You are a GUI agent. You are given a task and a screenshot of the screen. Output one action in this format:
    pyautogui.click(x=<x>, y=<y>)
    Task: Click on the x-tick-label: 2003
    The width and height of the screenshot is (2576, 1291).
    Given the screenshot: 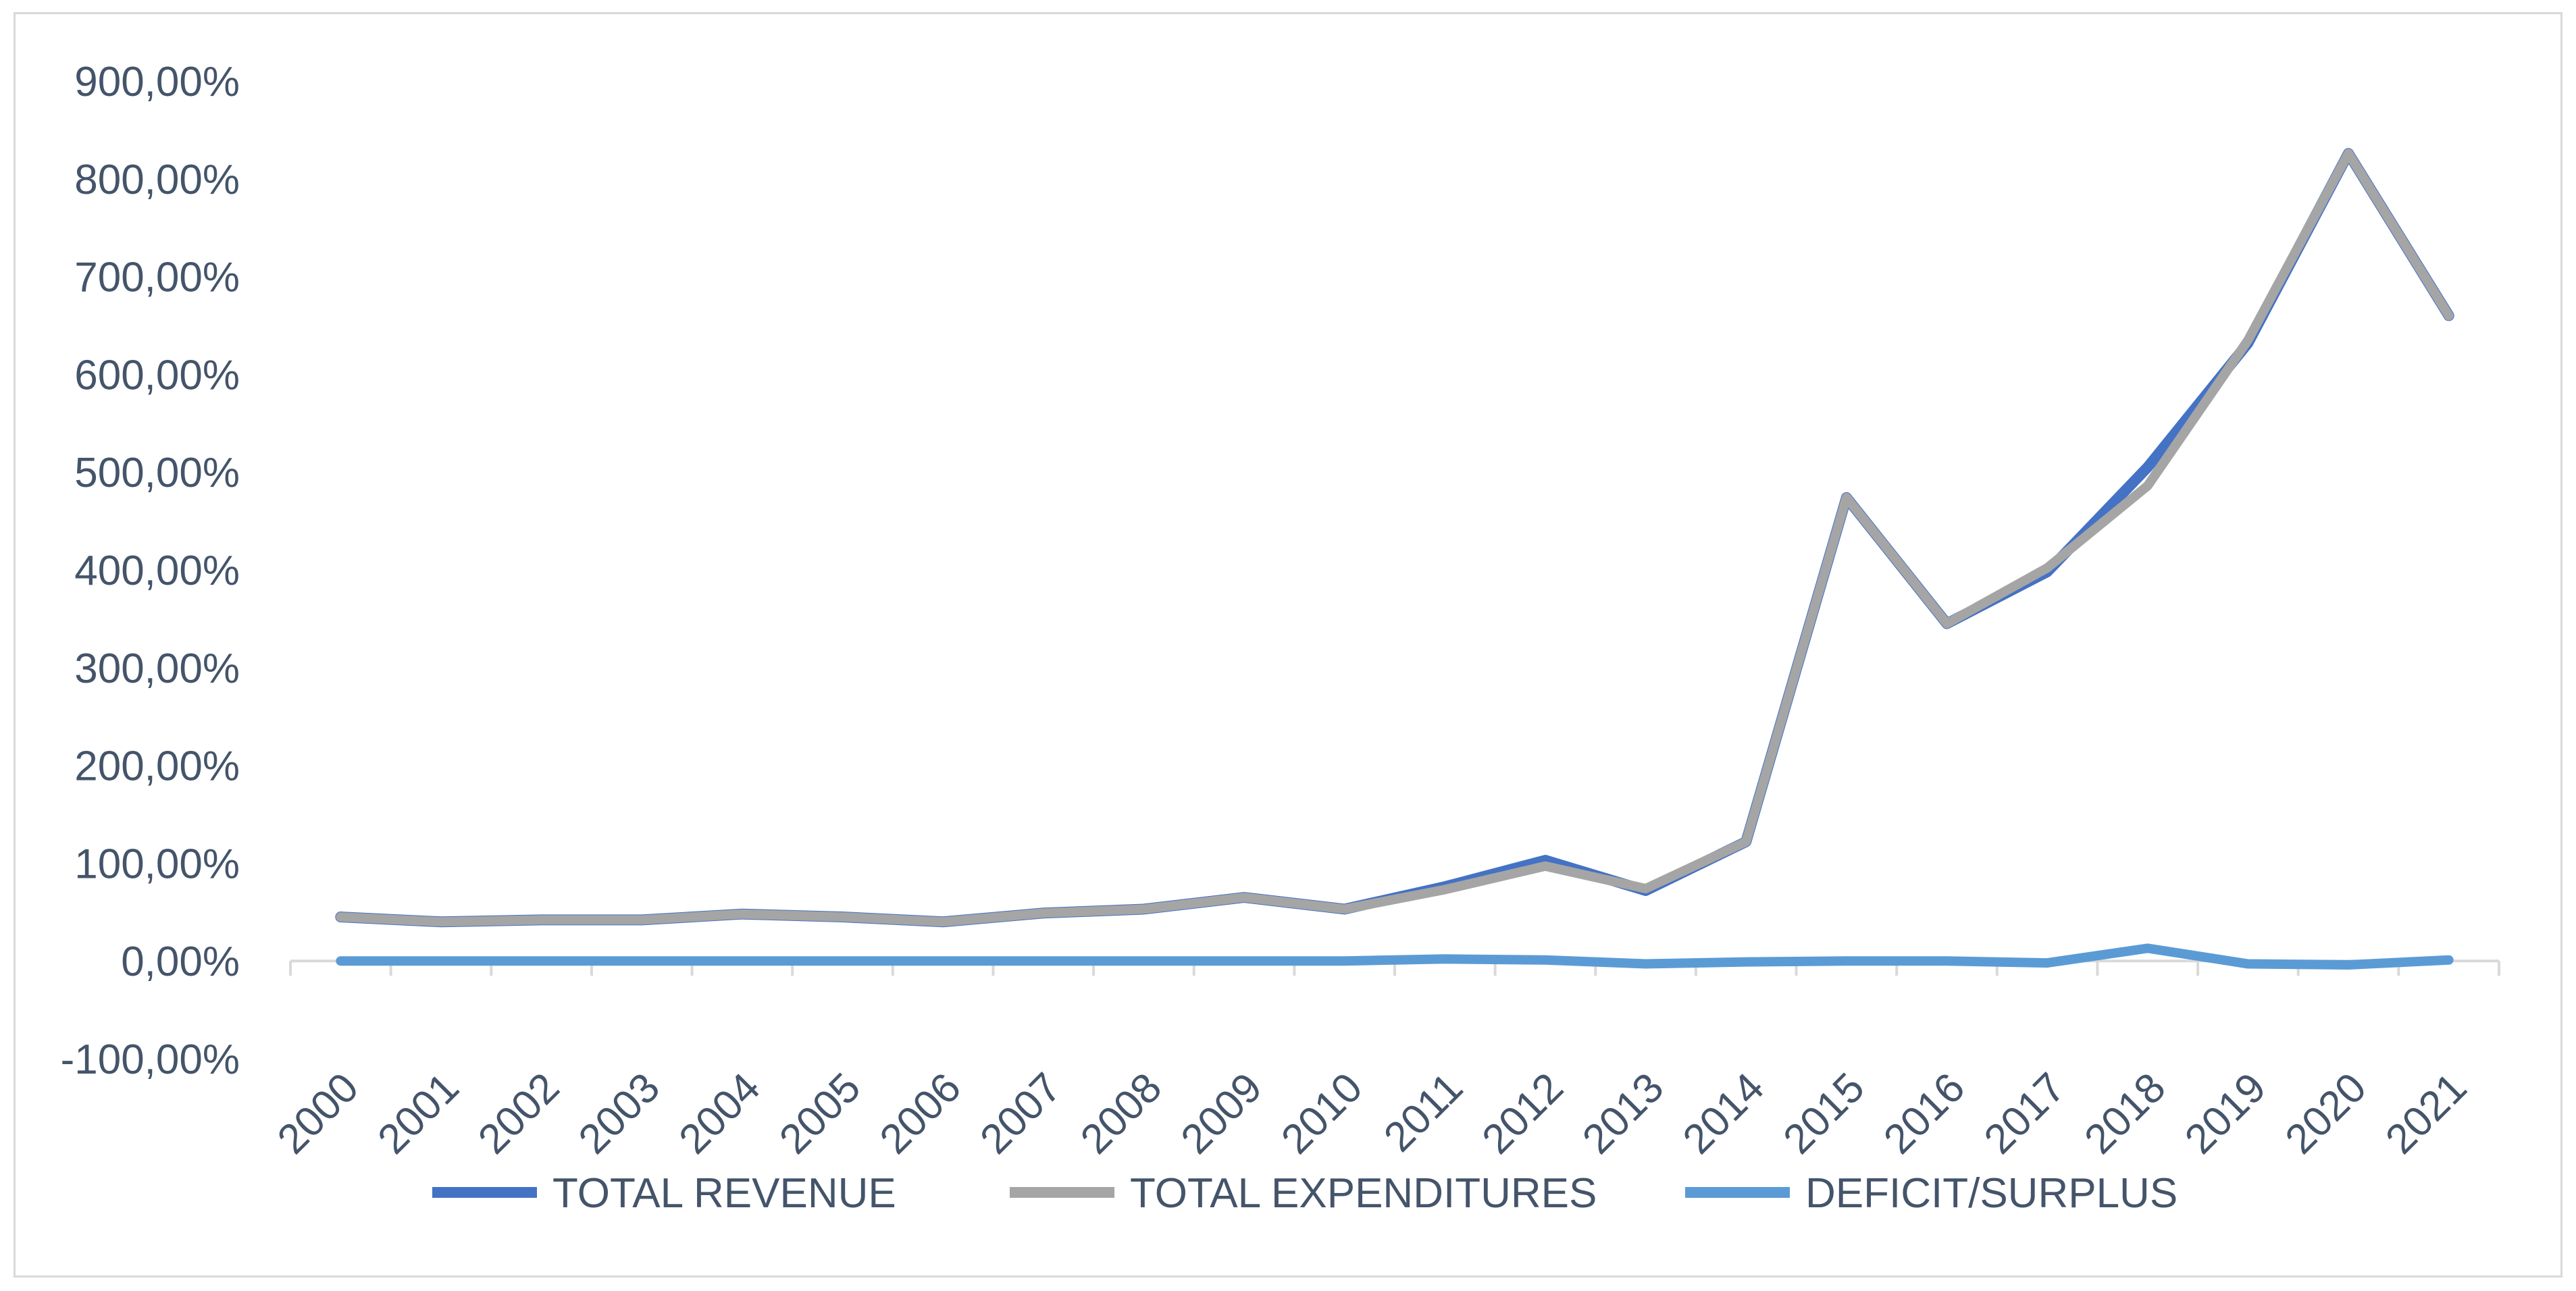 What is the action you would take?
    pyautogui.click(x=619, y=1114)
    